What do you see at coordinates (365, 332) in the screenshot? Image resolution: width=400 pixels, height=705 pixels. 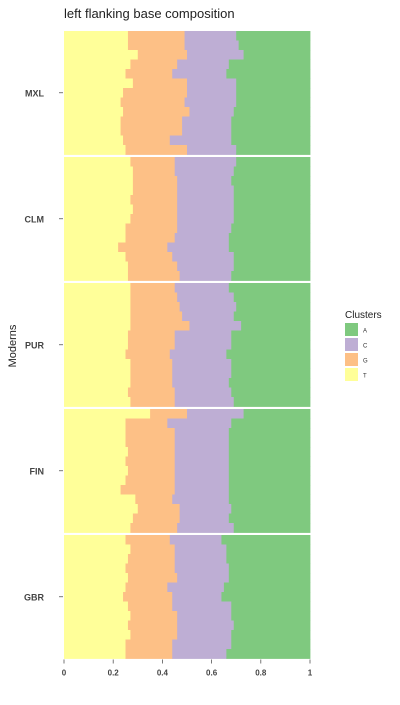 I see `legend-label-a: A` at bounding box center [365, 332].